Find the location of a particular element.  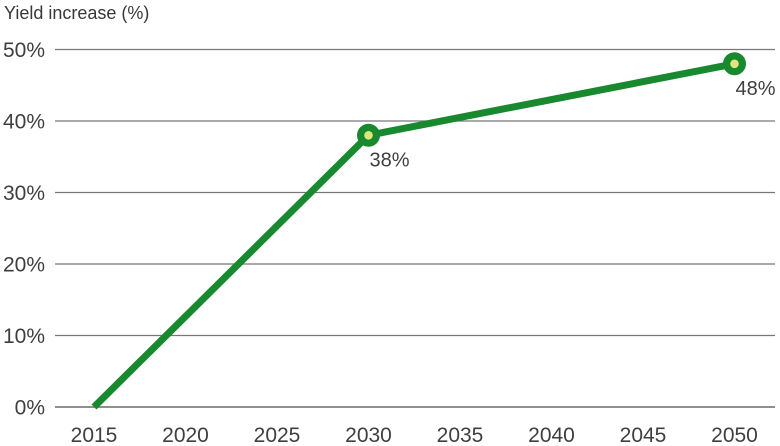

y-tick-label: 0% is located at coordinates (30, 408).